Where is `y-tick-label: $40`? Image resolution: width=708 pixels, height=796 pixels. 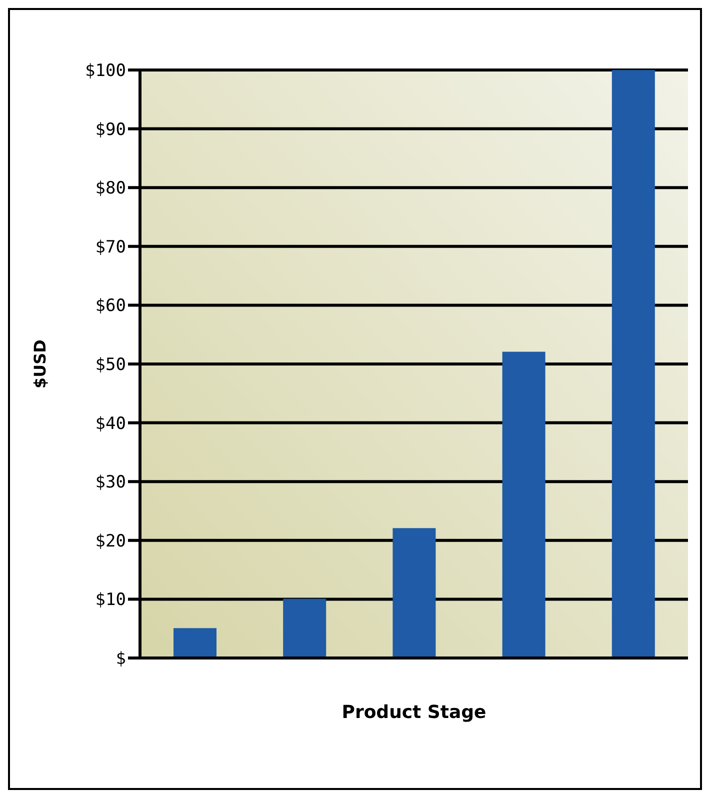
y-tick-label: $40 is located at coordinates (110, 424).